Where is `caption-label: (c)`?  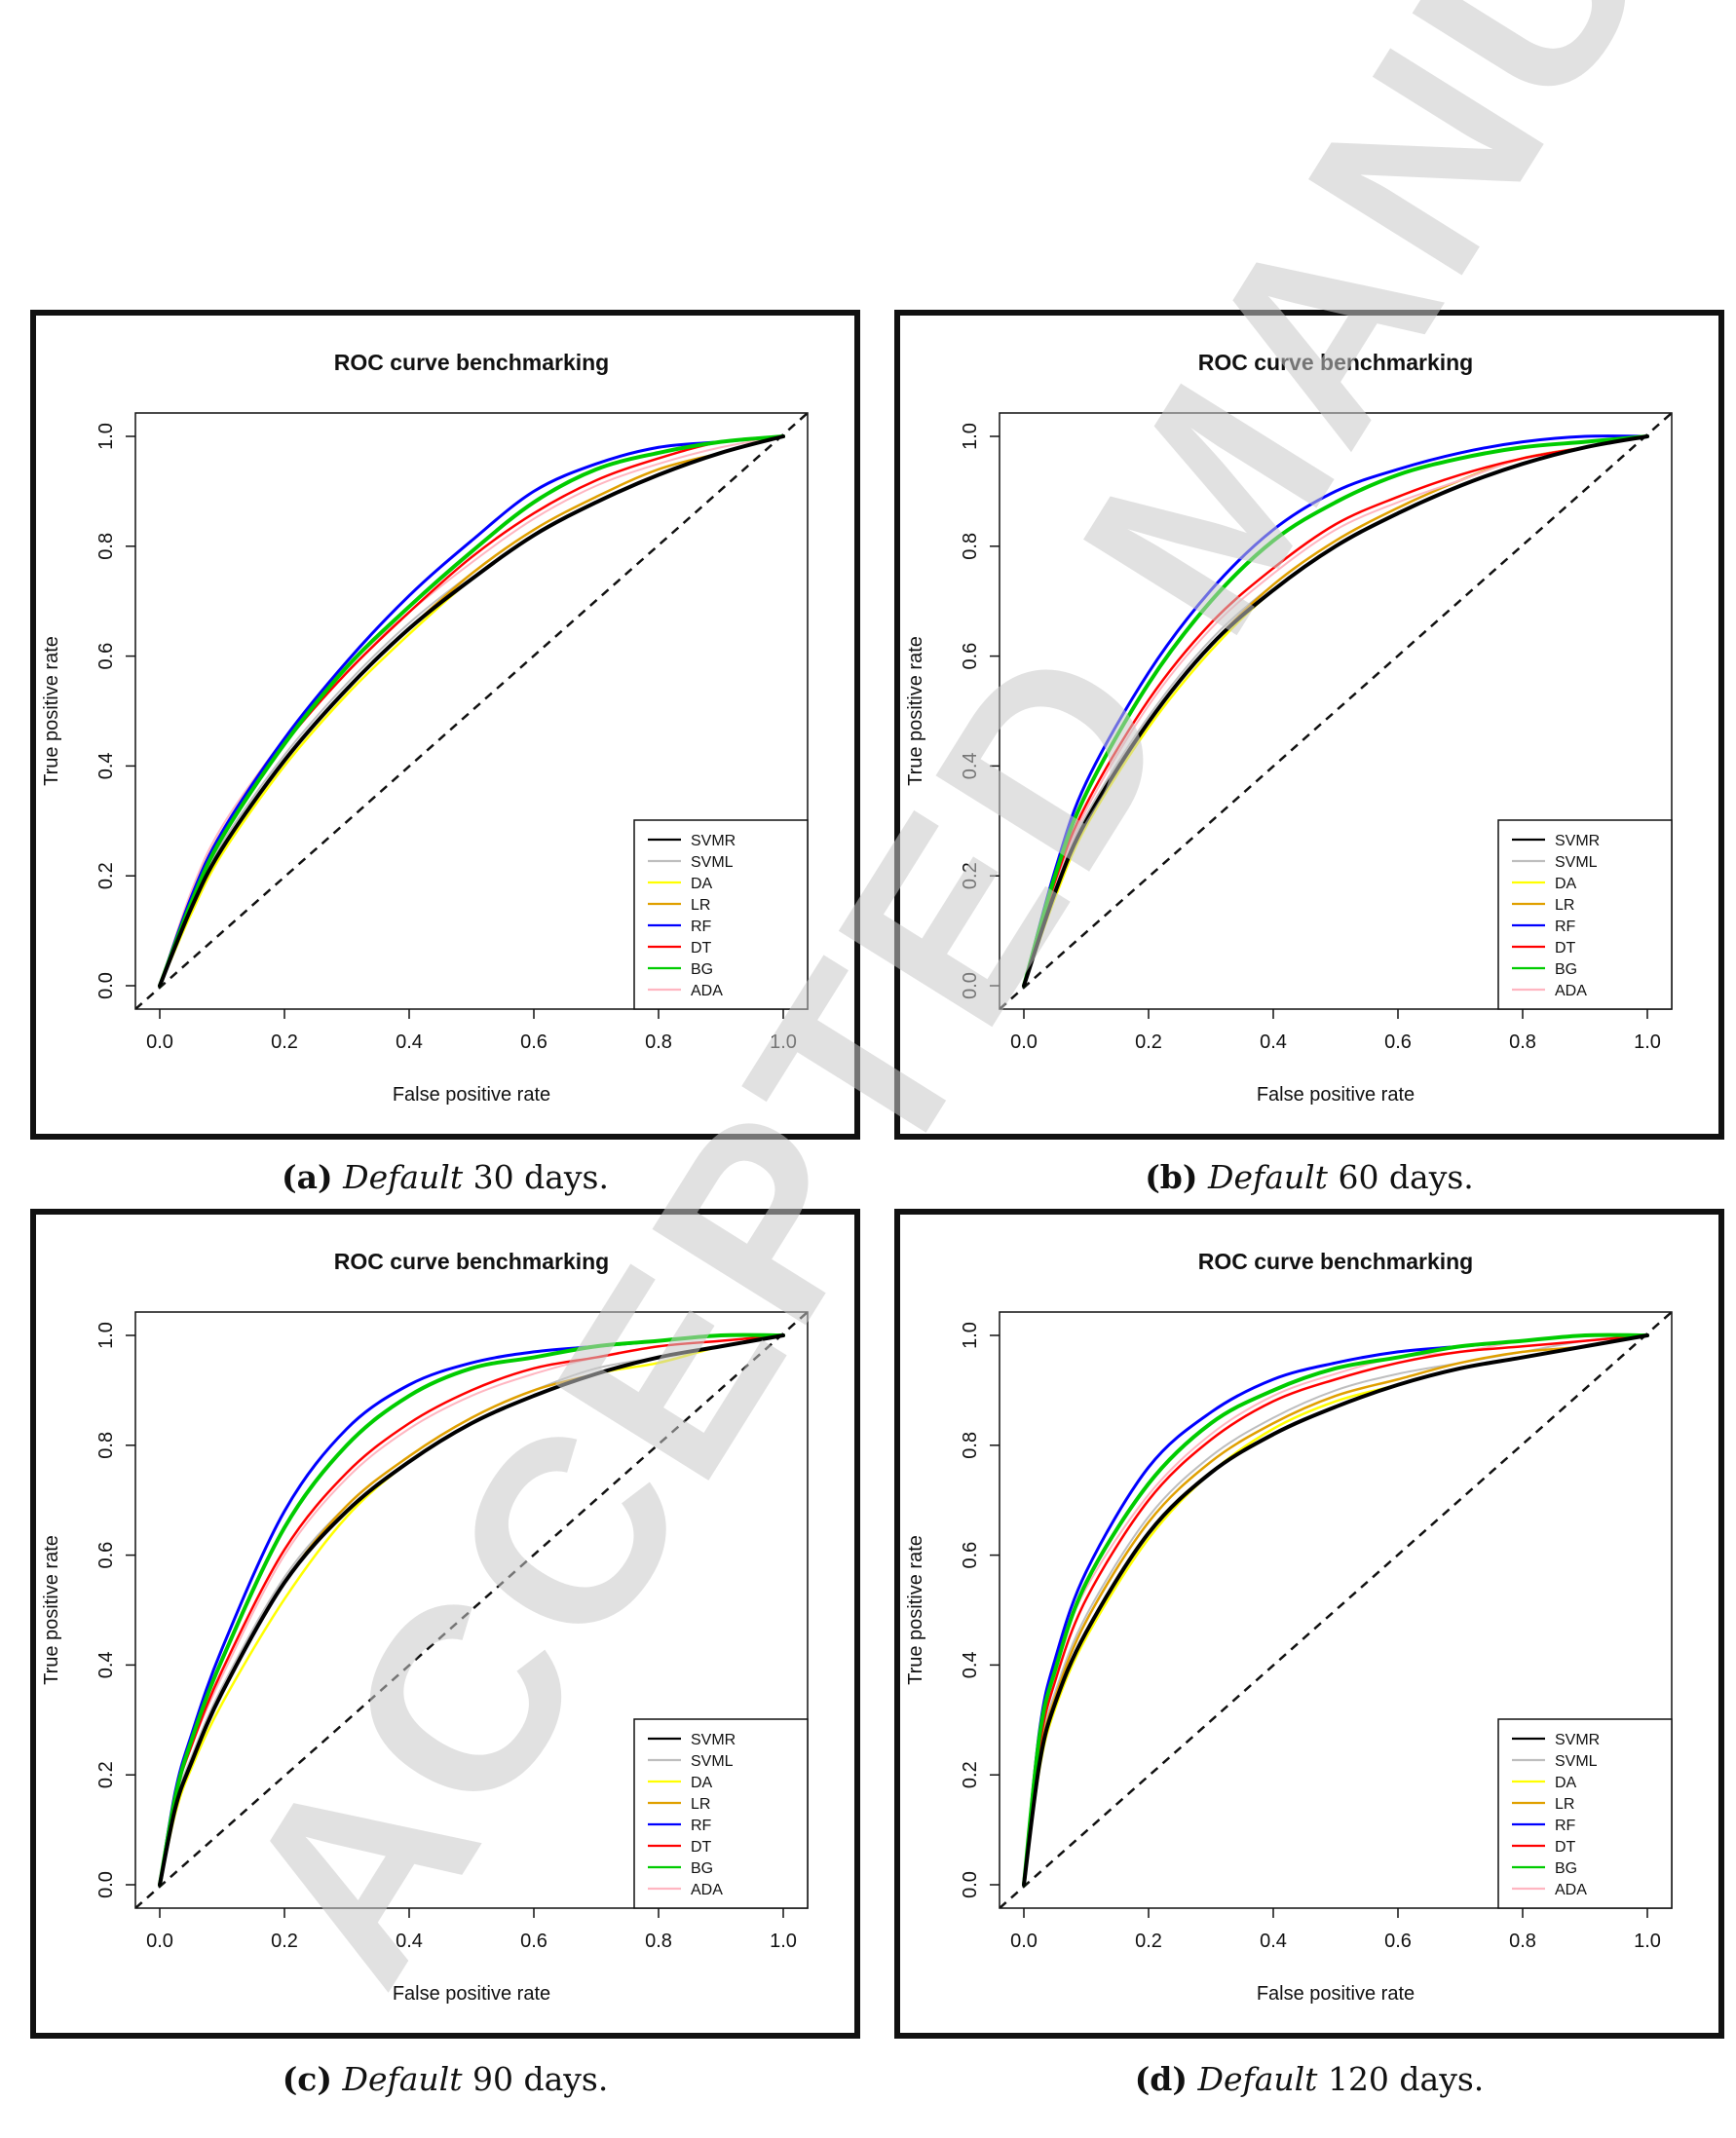 caption-label: (c) is located at coordinates (307, 2079).